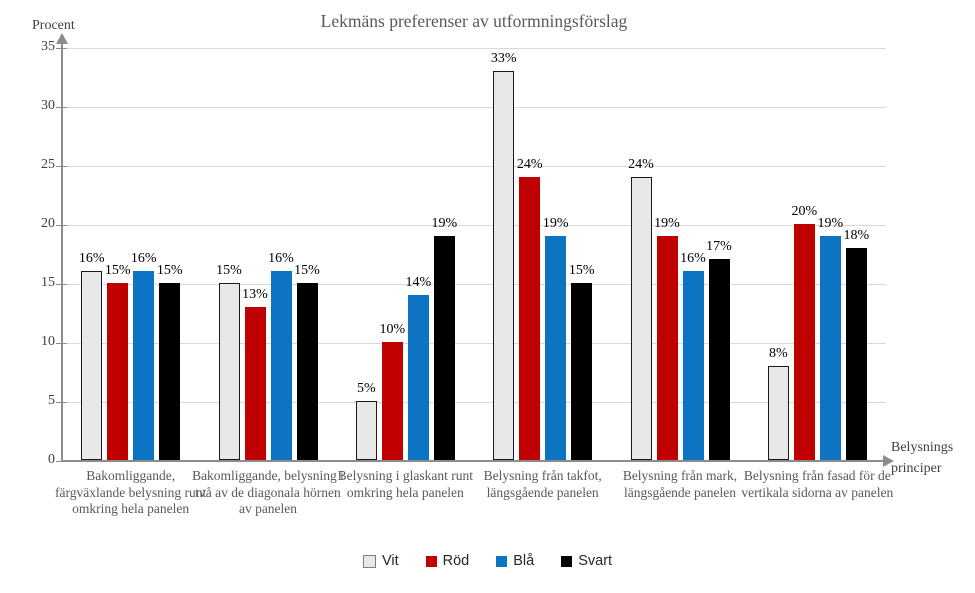 The image size is (975, 593). What do you see at coordinates (667, 347) in the screenshot?
I see `bar-röd-5` at bounding box center [667, 347].